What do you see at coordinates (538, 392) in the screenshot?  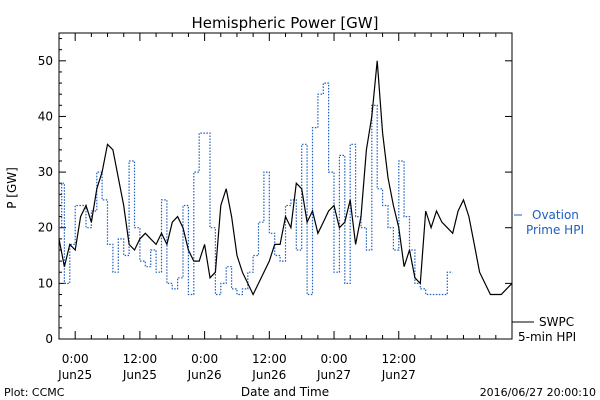 I see `plot-timestamp: 2016/06/27 20:00:10` at bounding box center [538, 392].